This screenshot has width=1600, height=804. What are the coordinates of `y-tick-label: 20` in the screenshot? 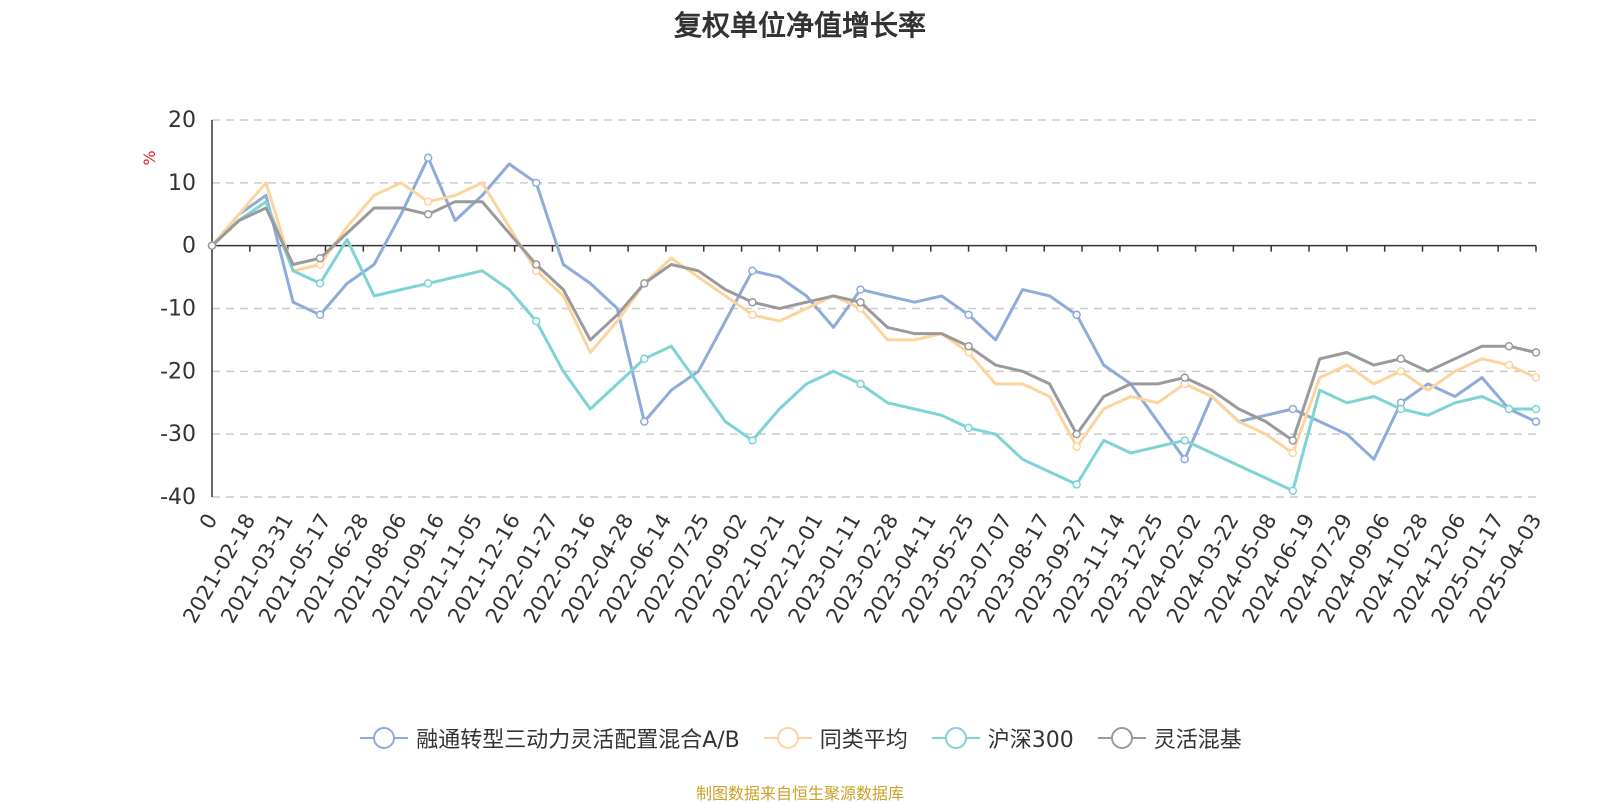 It's located at (182, 120).